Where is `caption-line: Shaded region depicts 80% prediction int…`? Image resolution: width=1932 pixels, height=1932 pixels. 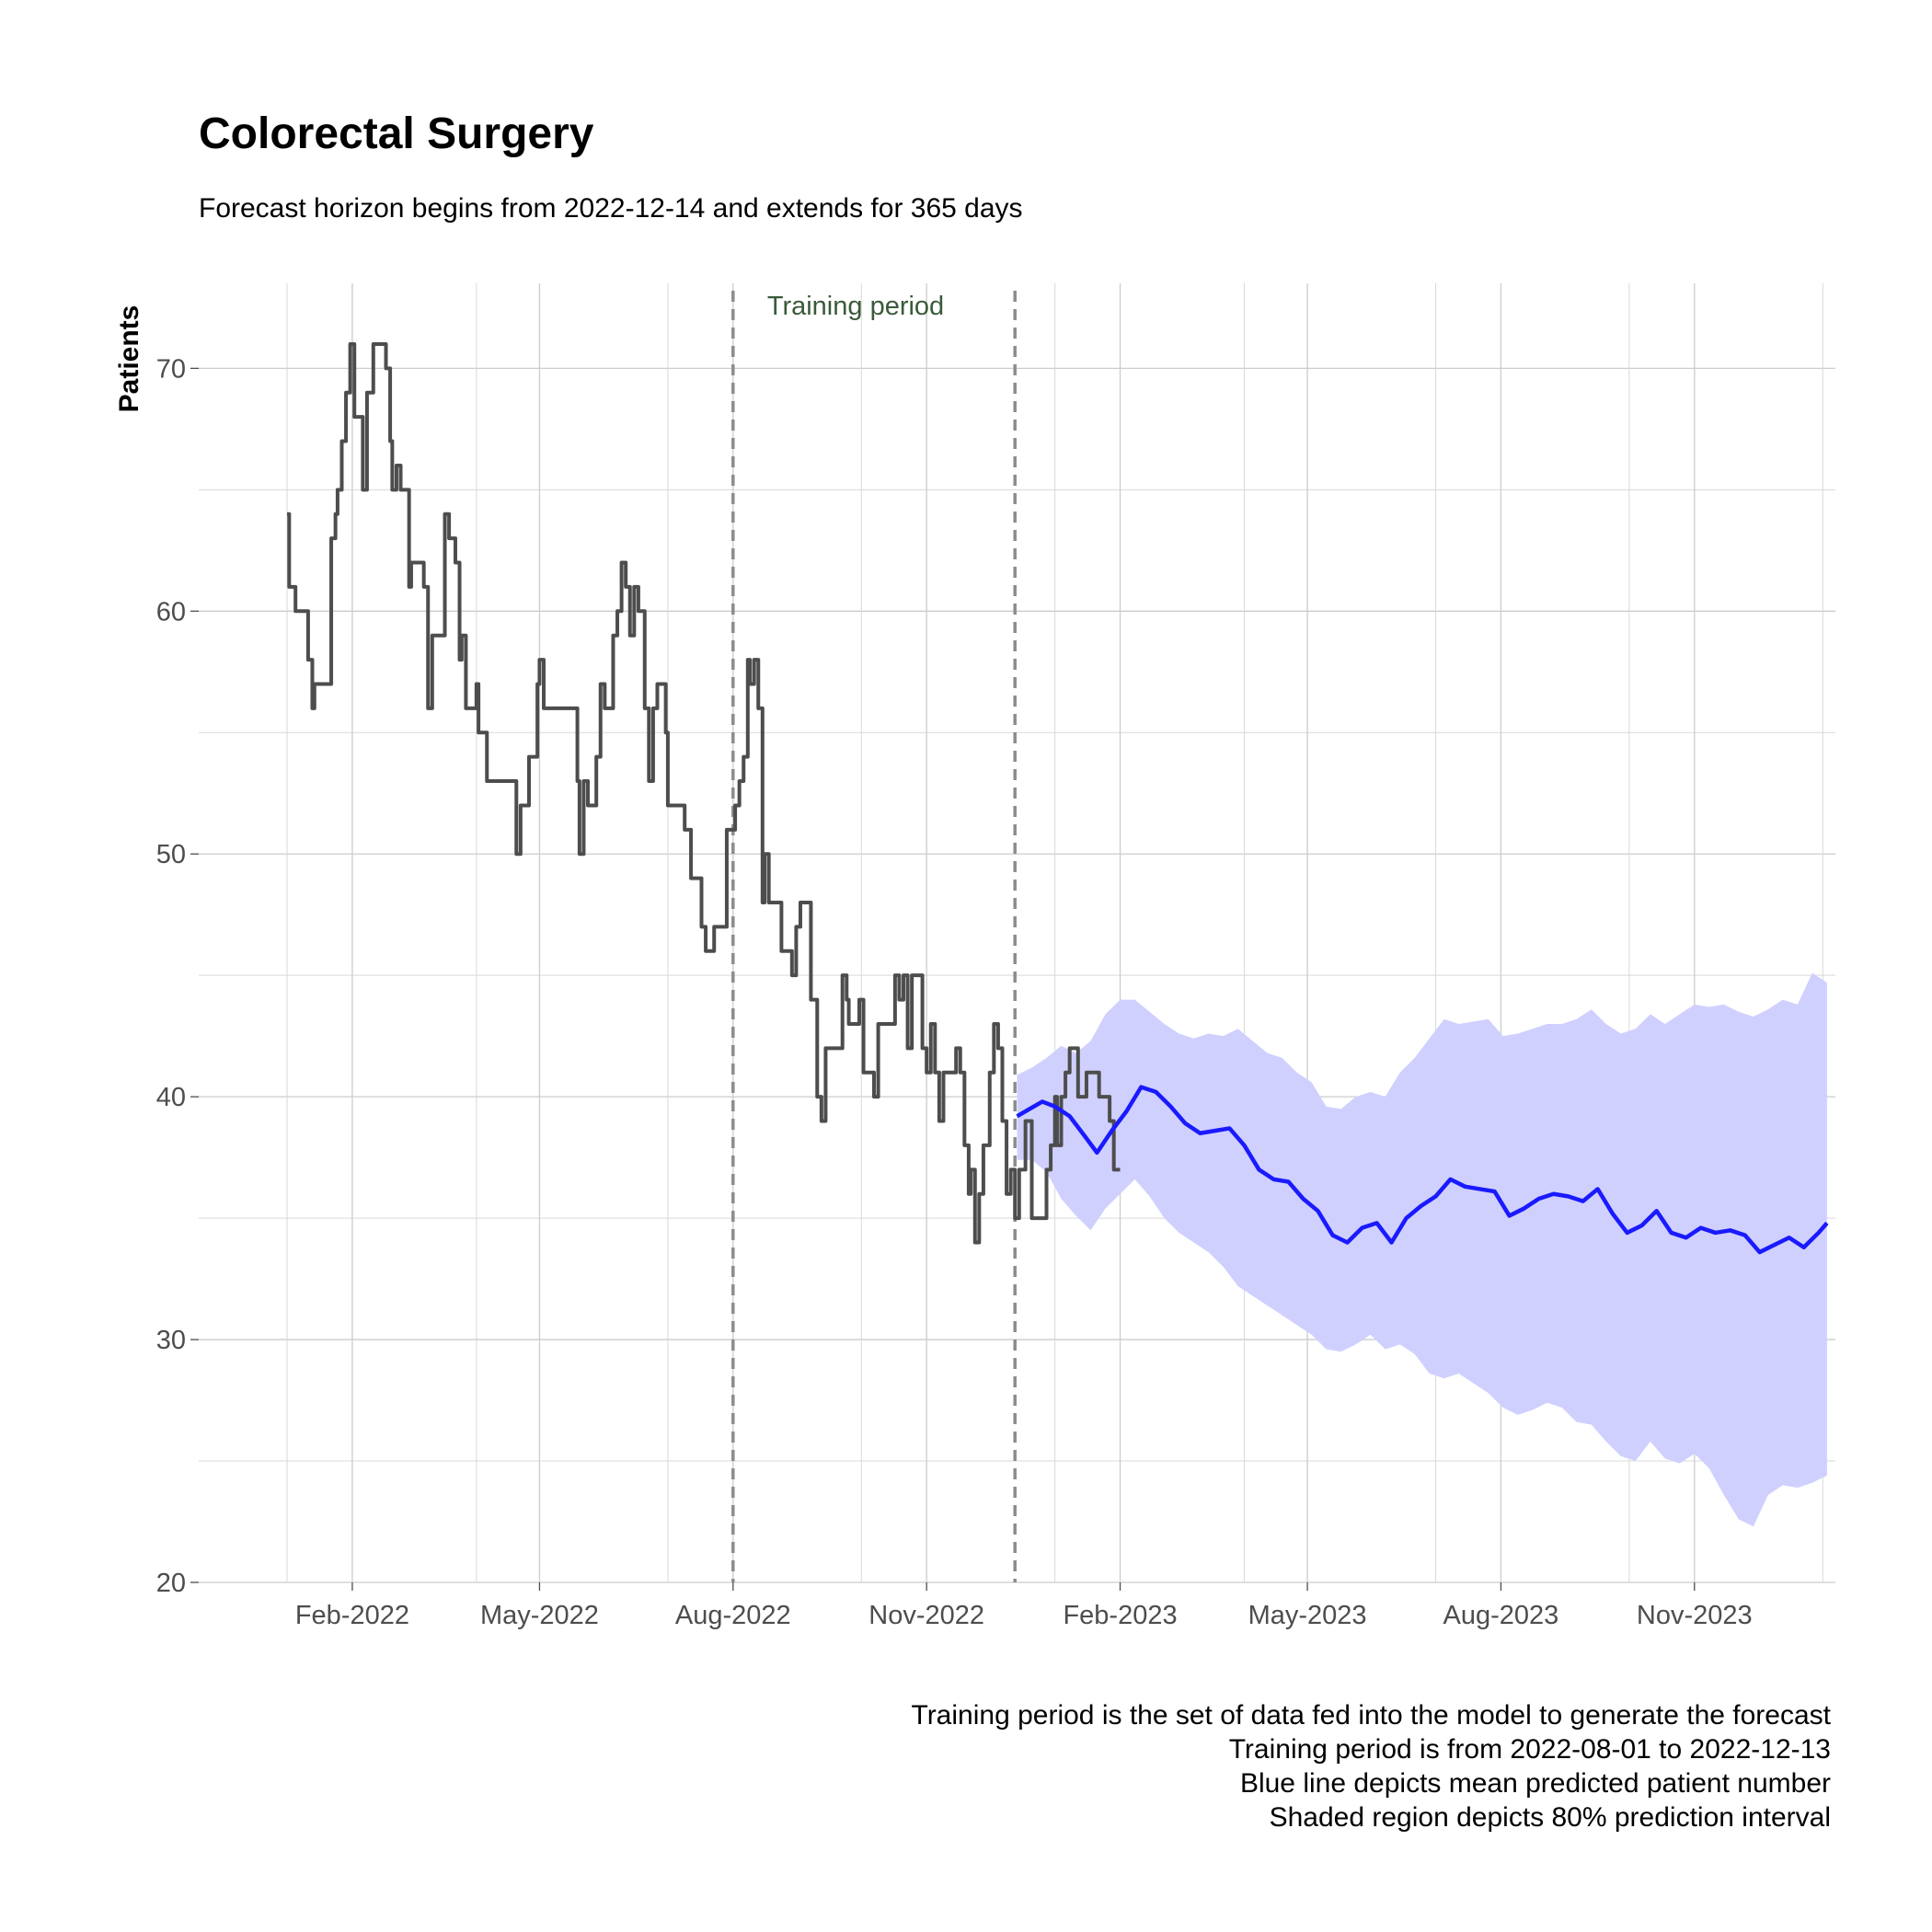
caption-line: Shaded region depicts 80% prediction int… is located at coordinates (1550, 1817).